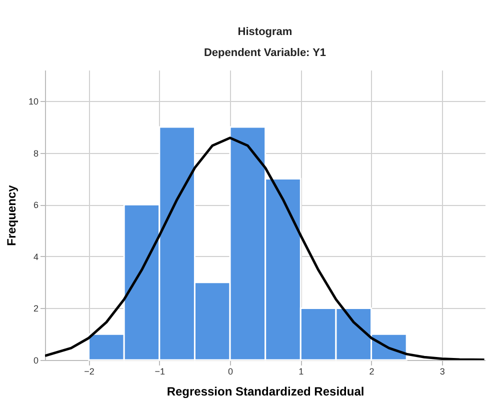 The height and width of the screenshot is (405, 500). Describe the element at coordinates (301, 371) in the screenshot. I see `x-tick-label: 1` at that location.